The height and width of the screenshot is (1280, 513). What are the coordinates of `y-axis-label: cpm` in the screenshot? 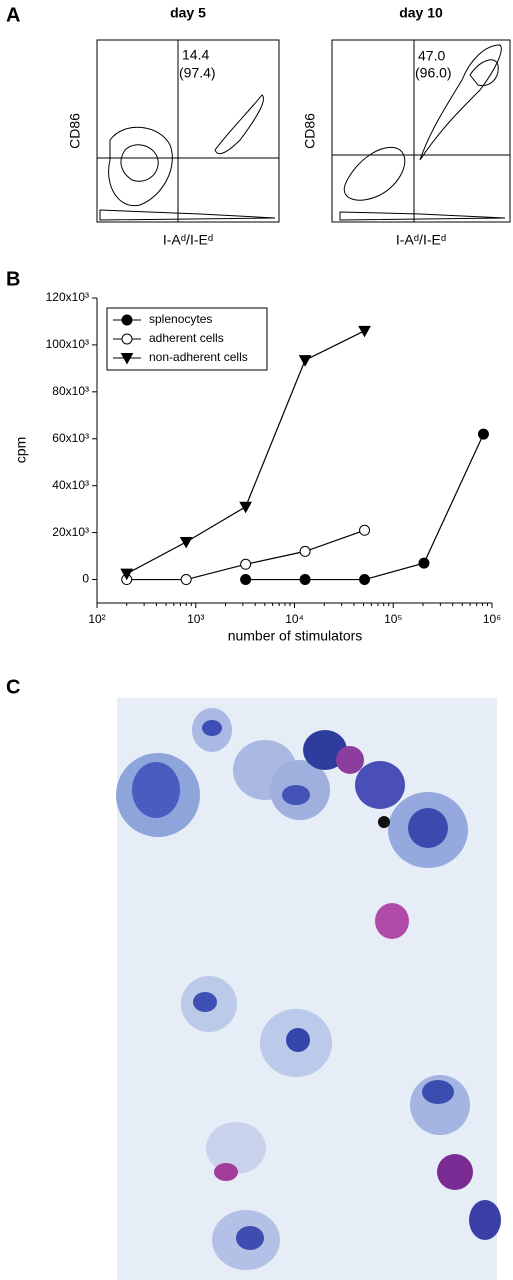 It's located at (21, 450).